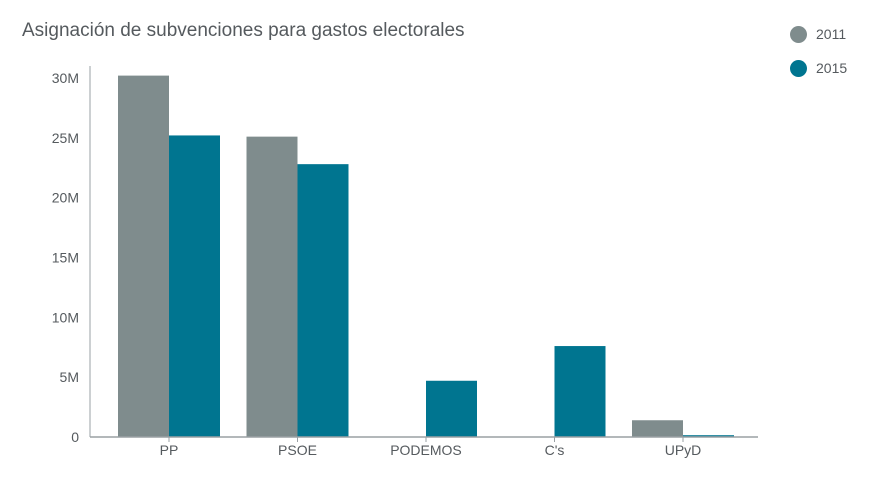 The height and width of the screenshot is (495, 880). I want to click on bar-upyd-2015, so click(708, 436).